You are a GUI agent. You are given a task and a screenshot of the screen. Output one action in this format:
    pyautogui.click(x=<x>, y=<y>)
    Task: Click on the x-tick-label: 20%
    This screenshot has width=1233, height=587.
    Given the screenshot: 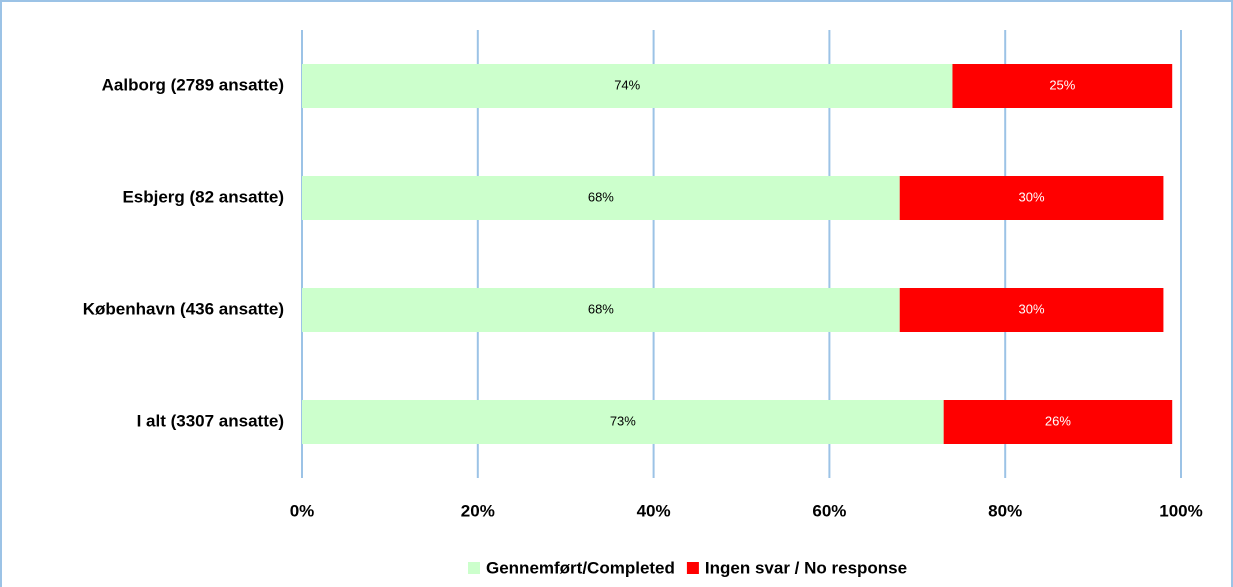 What is the action you would take?
    pyautogui.click(x=478, y=510)
    